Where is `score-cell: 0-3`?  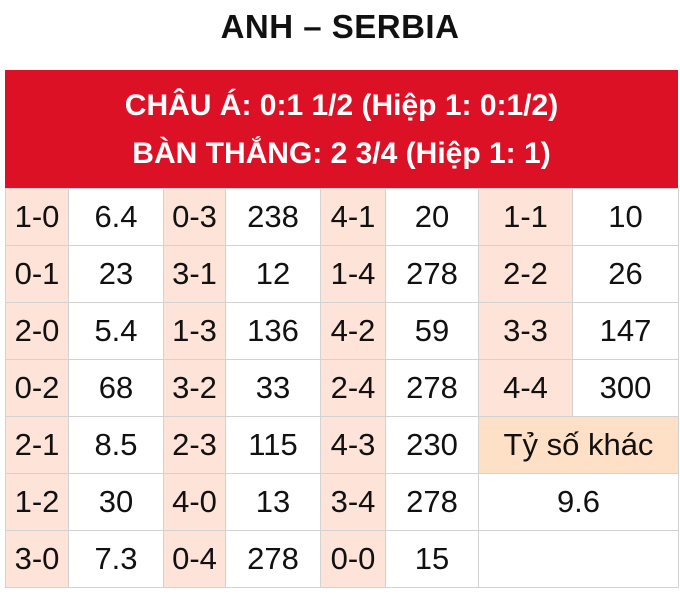
score-cell: 0-3 is located at coordinates (194, 217).